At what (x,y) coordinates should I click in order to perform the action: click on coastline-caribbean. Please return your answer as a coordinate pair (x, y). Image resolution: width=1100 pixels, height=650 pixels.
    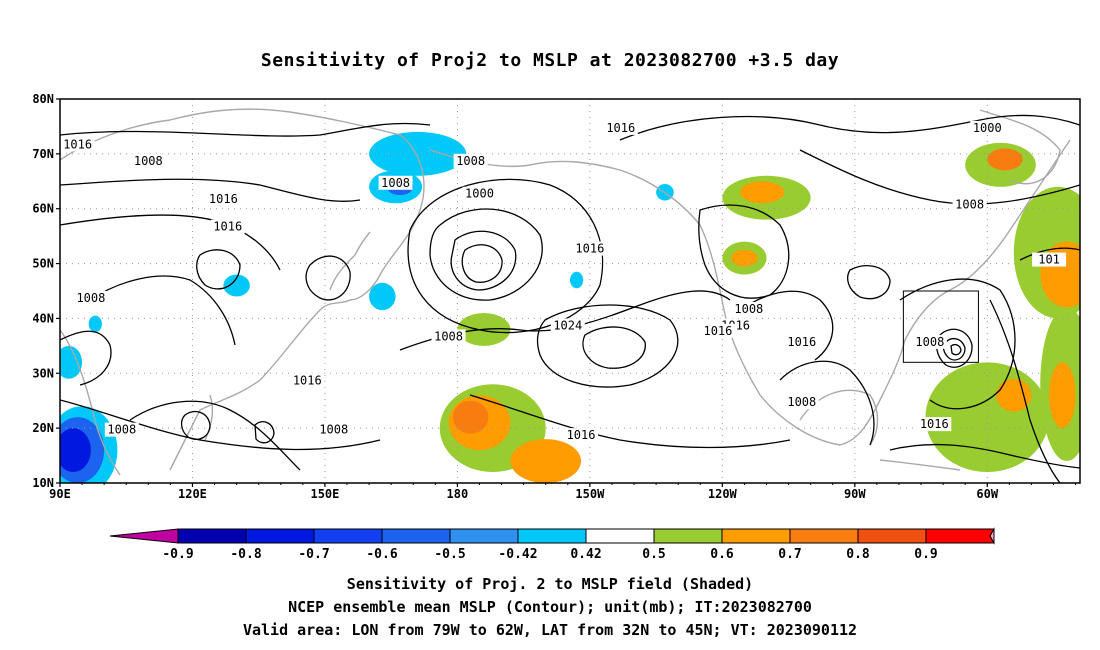
    Looking at the image, I should click on (920, 465).